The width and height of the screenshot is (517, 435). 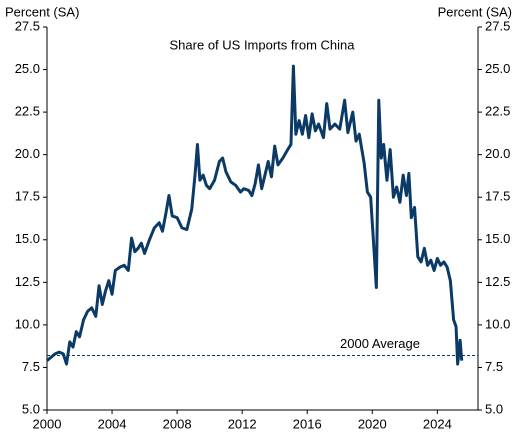 What do you see at coordinates (177, 423) in the screenshot?
I see `x-tick-label: 2008` at bounding box center [177, 423].